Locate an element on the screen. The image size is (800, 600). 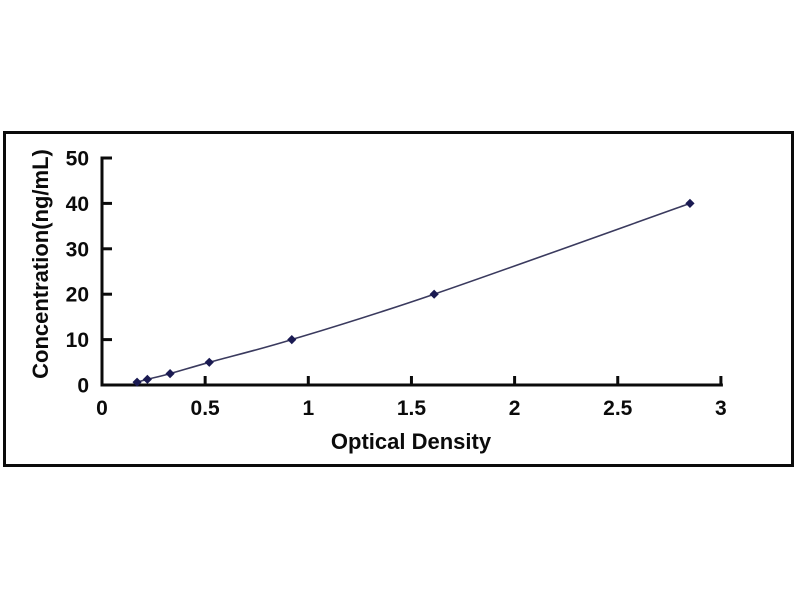
x-tick-label: 2 is located at coordinates (515, 408).